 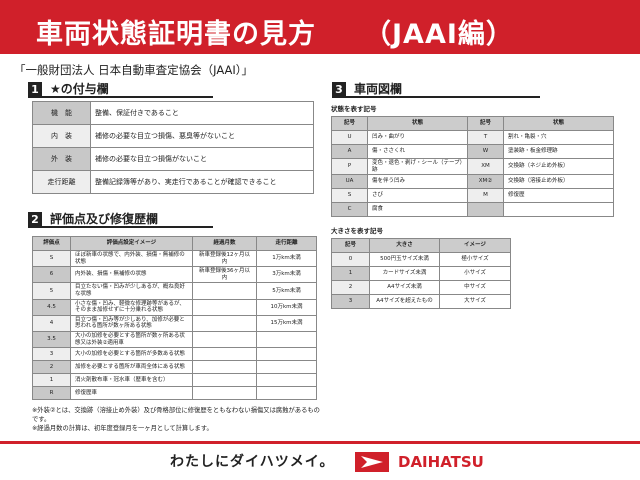 I want to click on slogan: わたしにダイハツメイ。, so click(x=252, y=462).